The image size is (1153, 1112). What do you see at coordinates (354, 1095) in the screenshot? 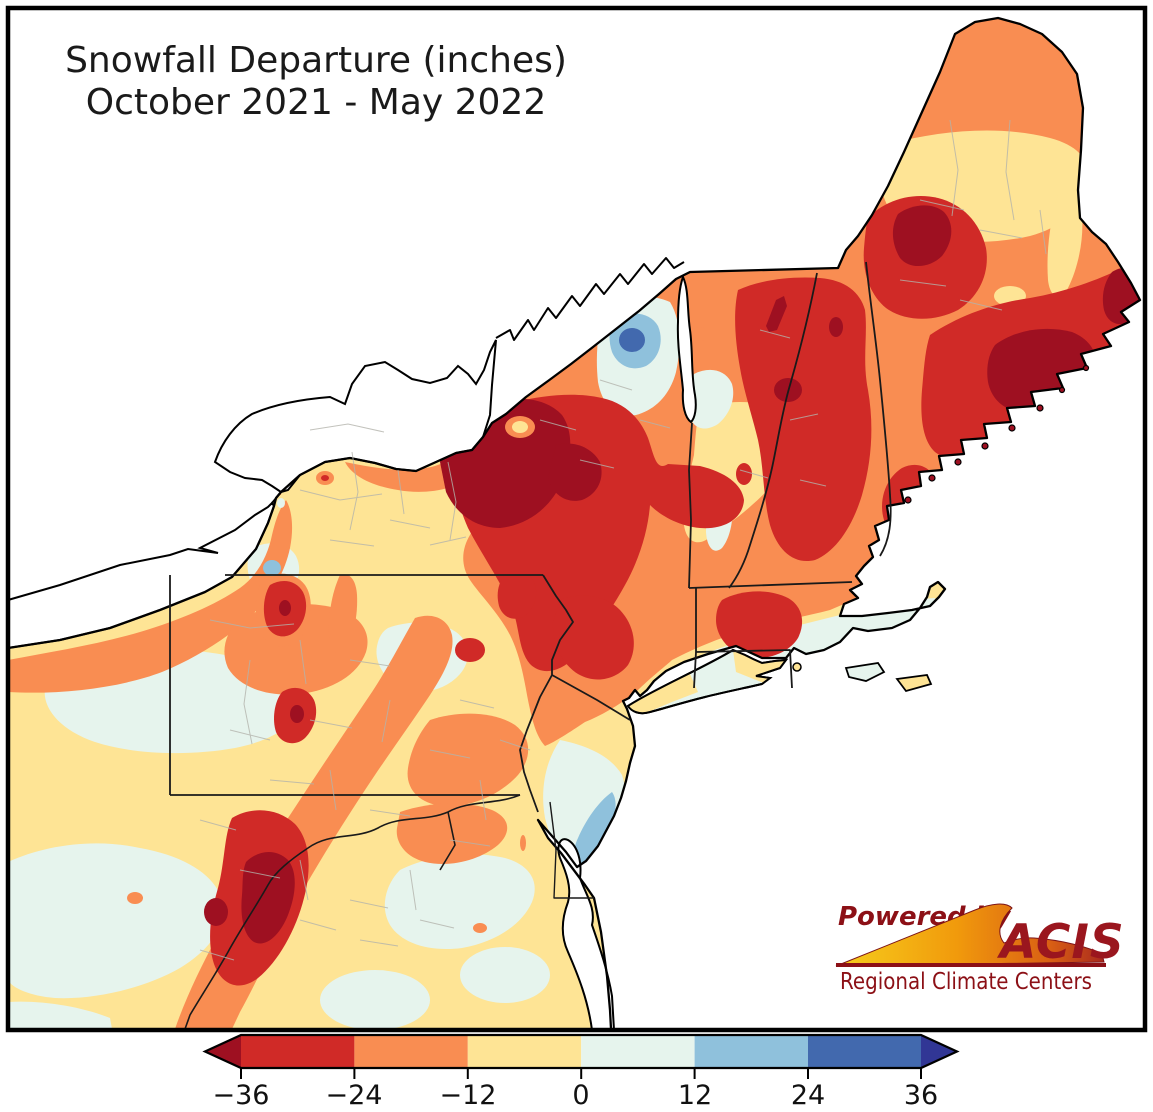
I see `colorbar-tick-label-1: −24` at bounding box center [354, 1095].